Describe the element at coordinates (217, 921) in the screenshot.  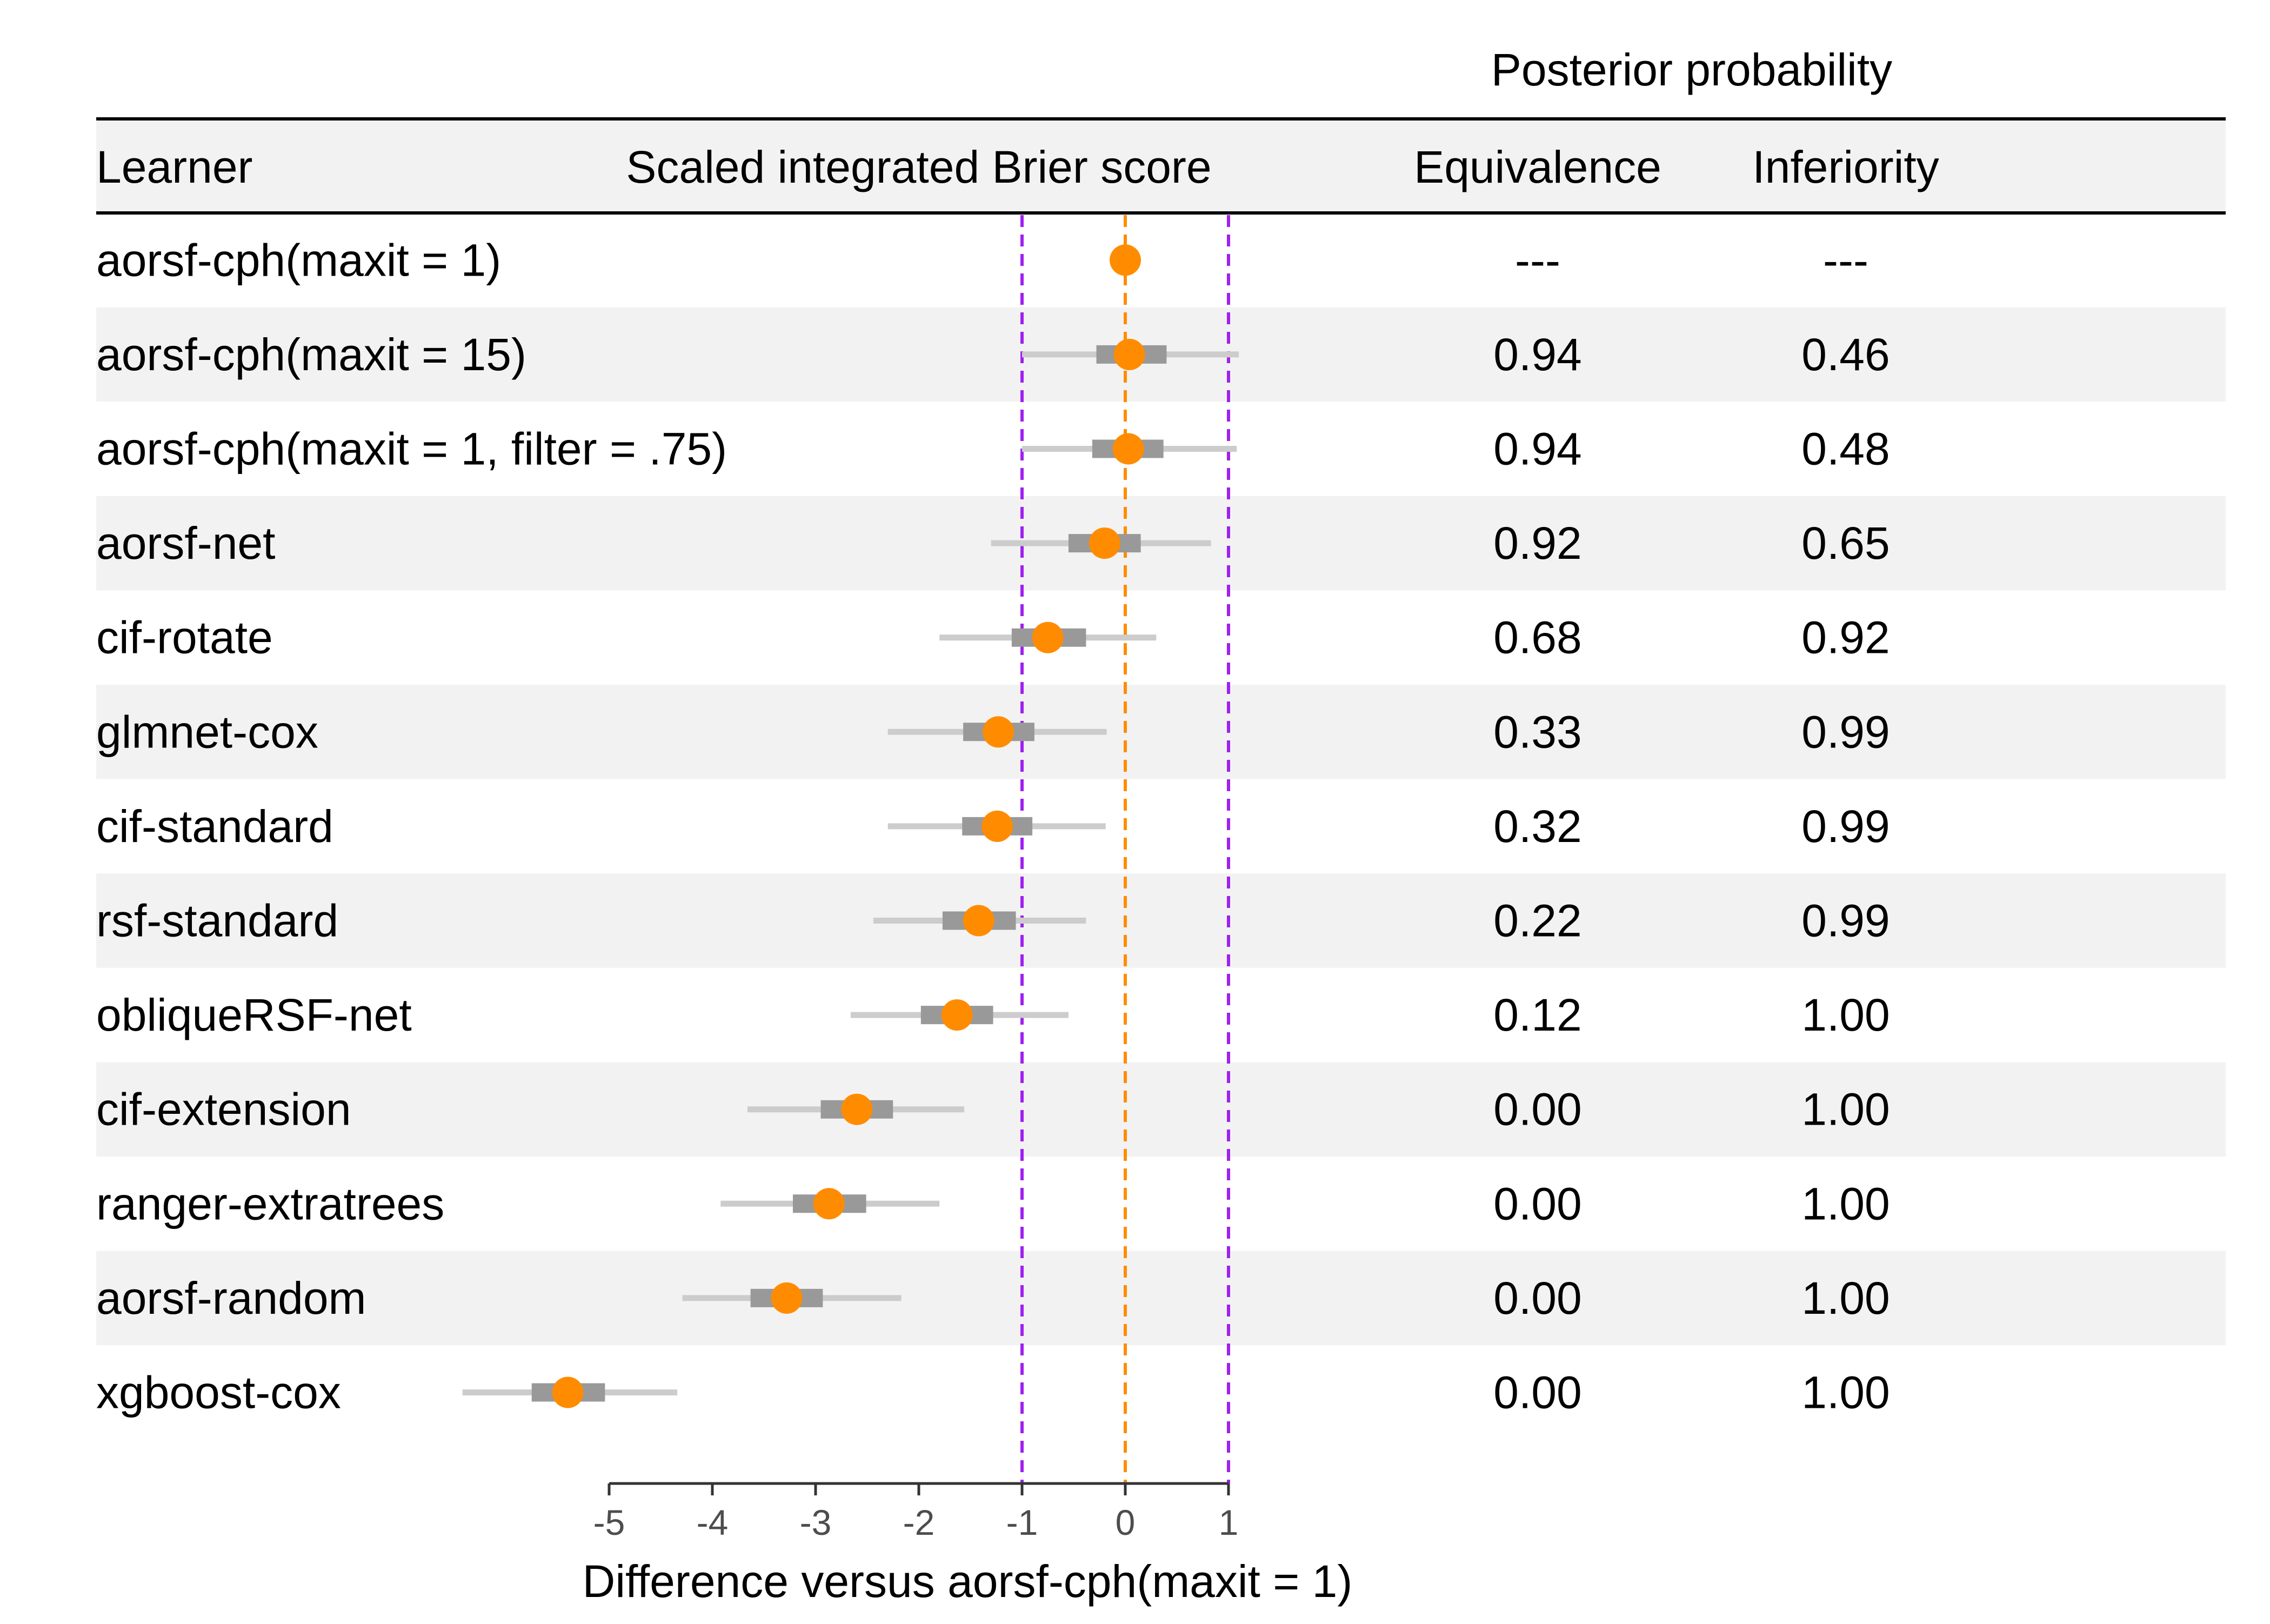
I see `learner-label: rsf-standard` at that location.